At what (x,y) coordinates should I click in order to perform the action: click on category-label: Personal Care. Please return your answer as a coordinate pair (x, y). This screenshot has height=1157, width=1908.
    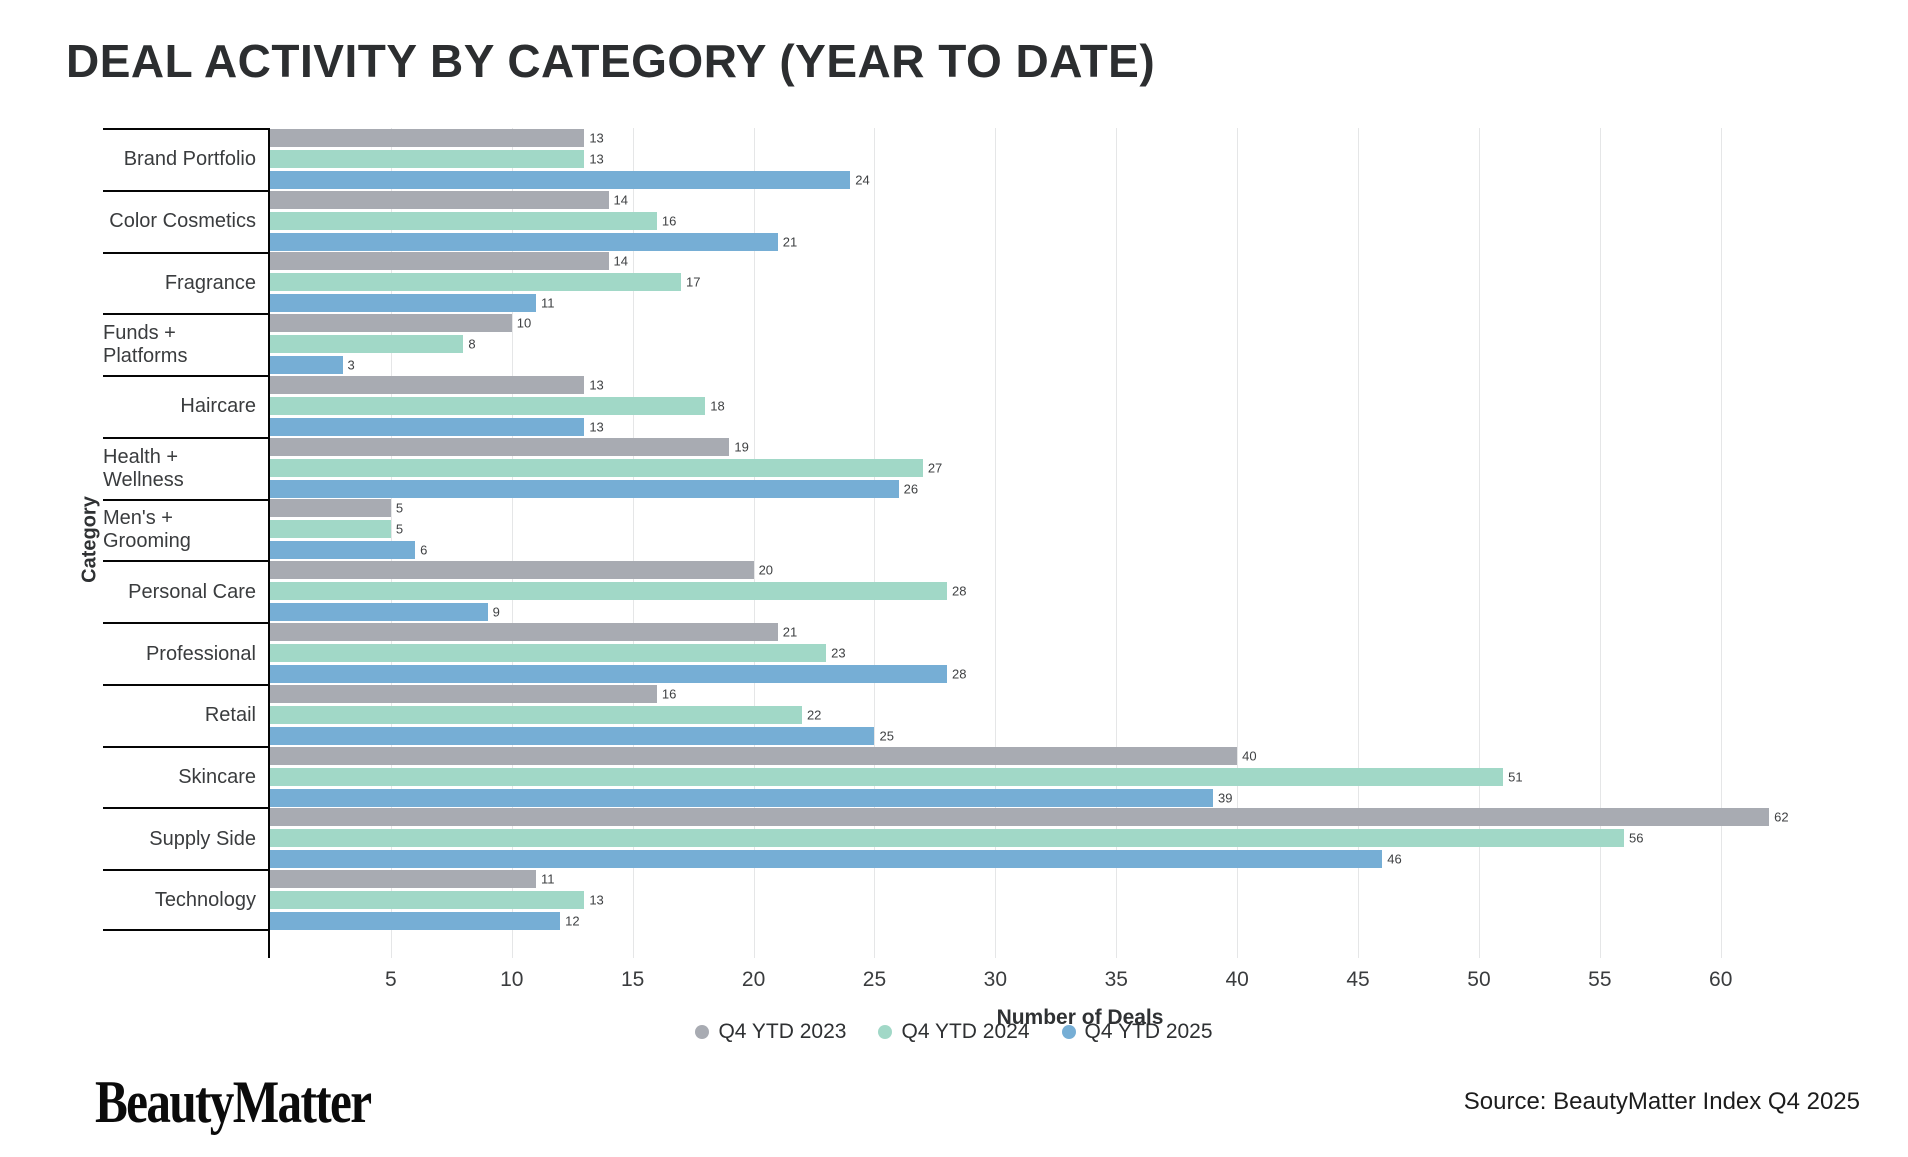
    Looking at the image, I should click on (185, 591).